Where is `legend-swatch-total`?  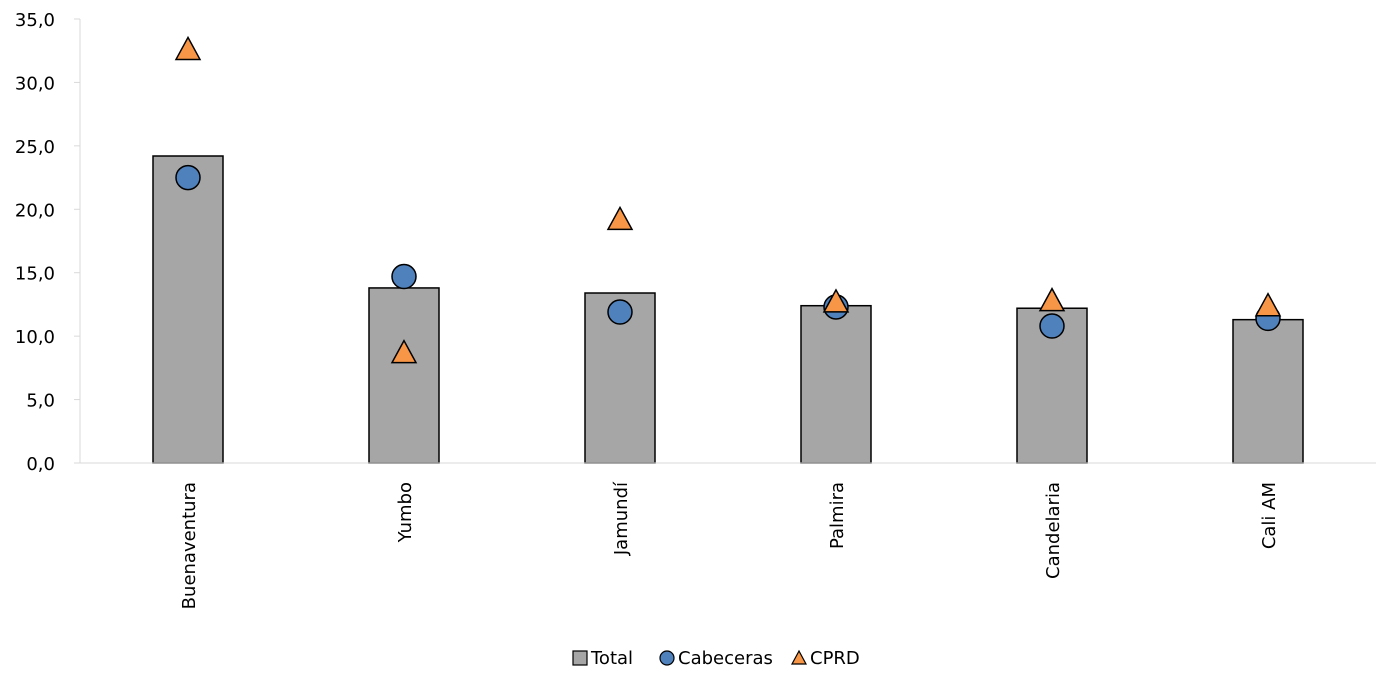 legend-swatch-total is located at coordinates (580, 658).